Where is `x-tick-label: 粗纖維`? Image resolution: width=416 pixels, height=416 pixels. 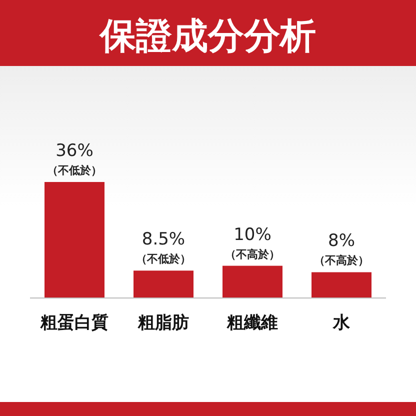 x-tick-label: 粗纖維 is located at coordinates (252, 323).